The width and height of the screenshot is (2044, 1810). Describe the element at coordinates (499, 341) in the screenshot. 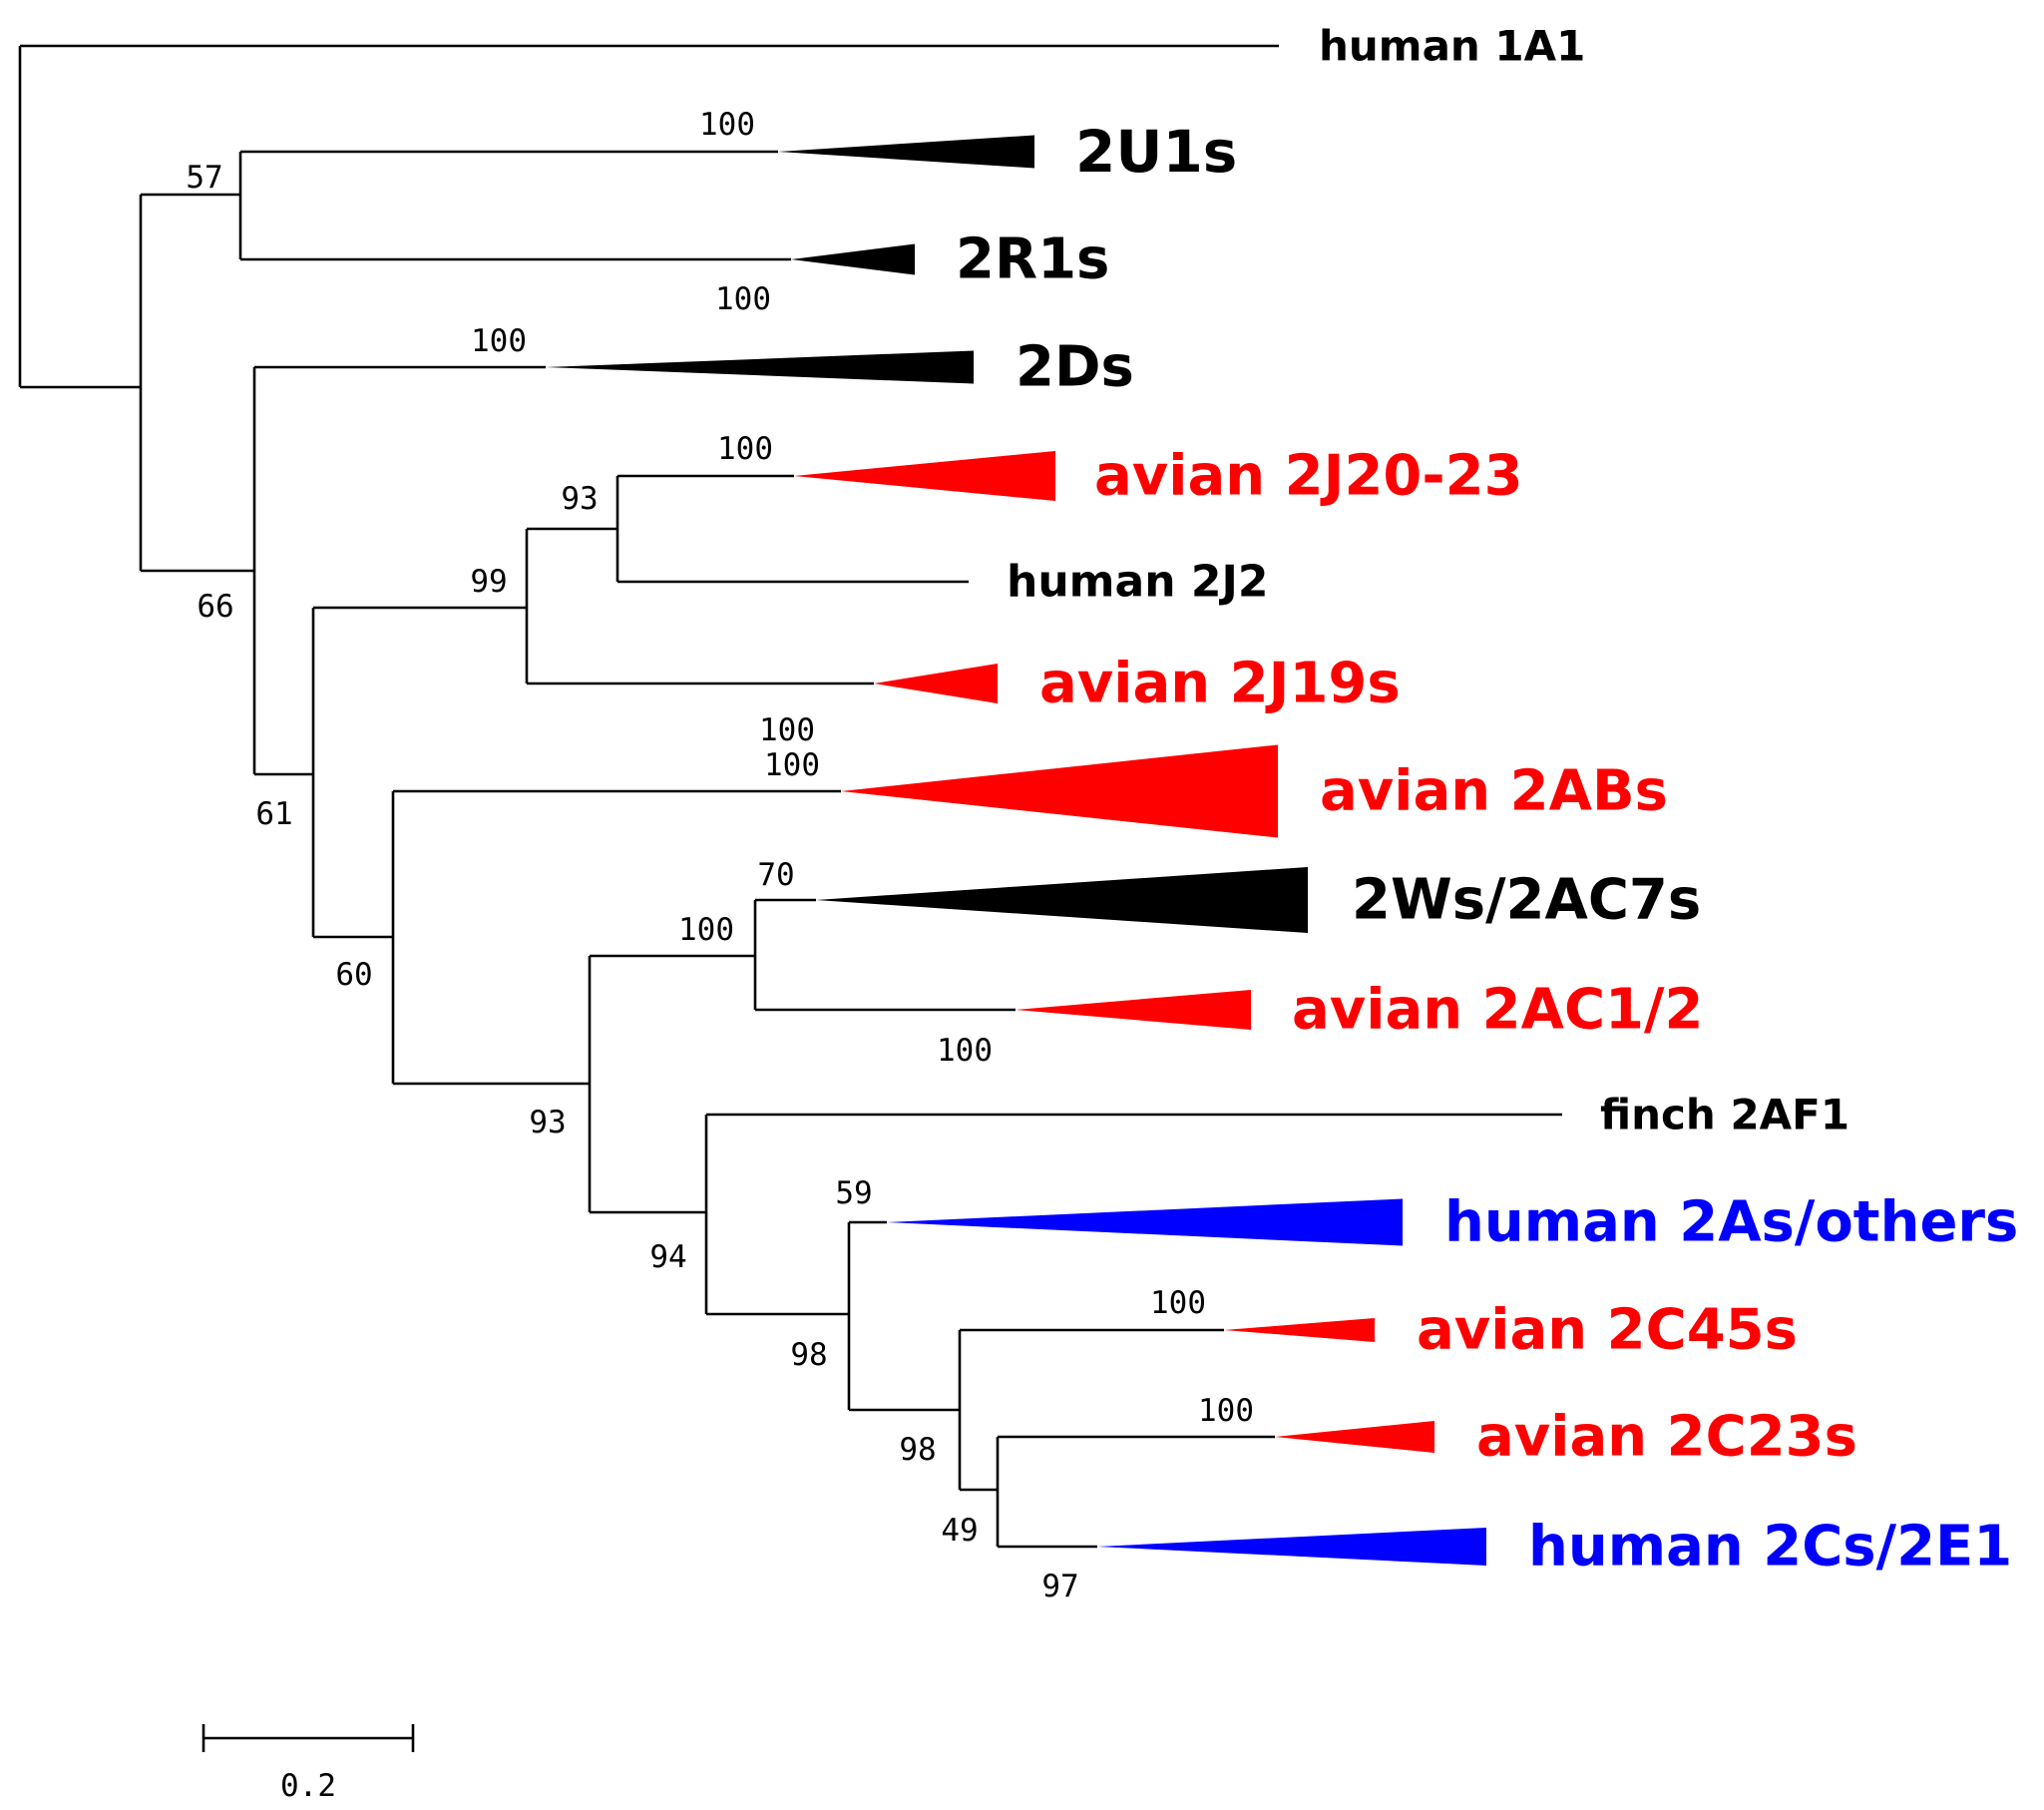

I see `bootstrap-d: 100` at that location.